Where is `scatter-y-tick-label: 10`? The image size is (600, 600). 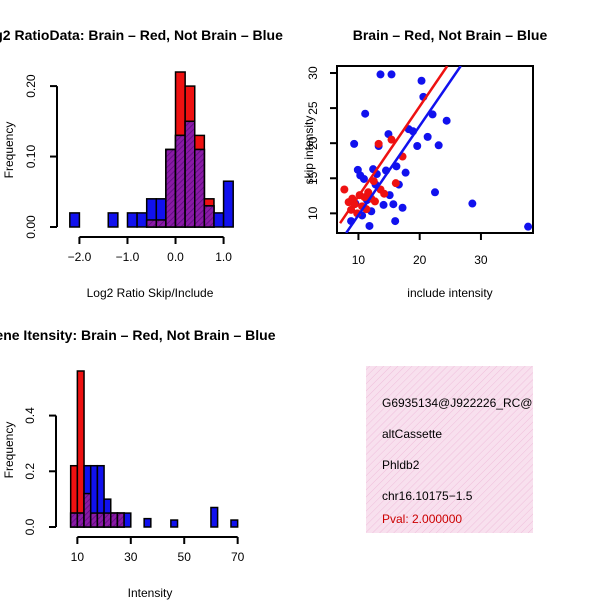 scatter-y-tick-label: 10 is located at coordinates (313, 213).